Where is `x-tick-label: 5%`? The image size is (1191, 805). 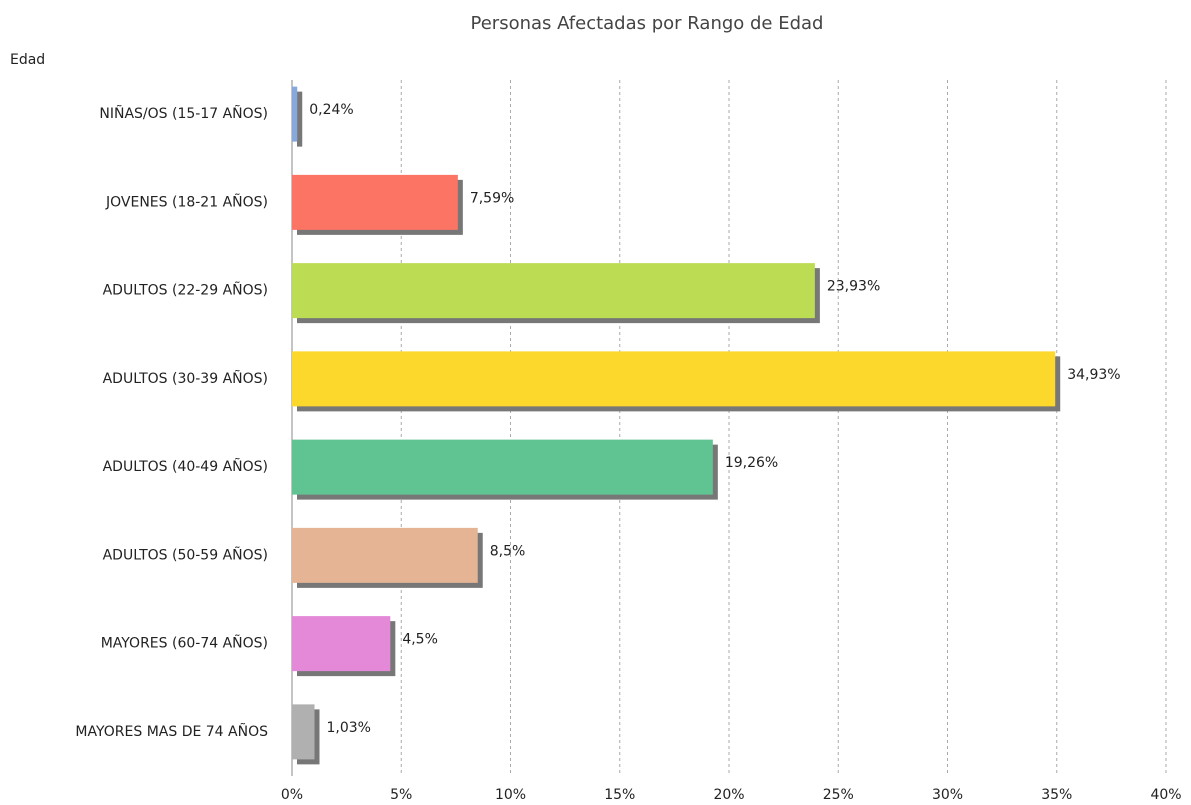
x-tick-label: 5% is located at coordinates (401, 795).